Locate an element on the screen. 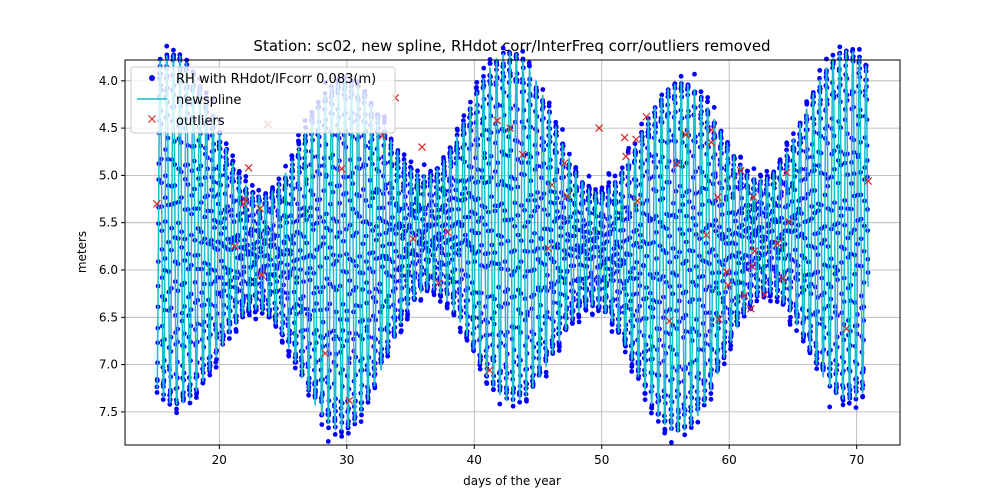 This screenshot has height=500, width=1000. y-tick: 4.0 is located at coordinates (112, 81).